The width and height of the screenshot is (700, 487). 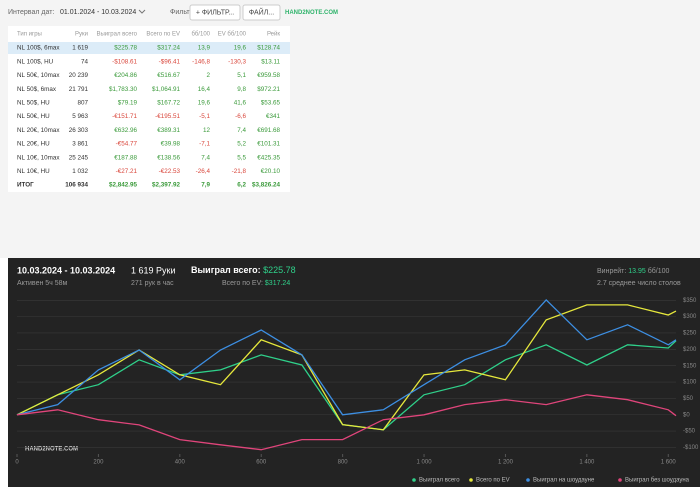 What do you see at coordinates (241, 89) in the screenshot?
I see `table-cell: 9,8` at bounding box center [241, 89].